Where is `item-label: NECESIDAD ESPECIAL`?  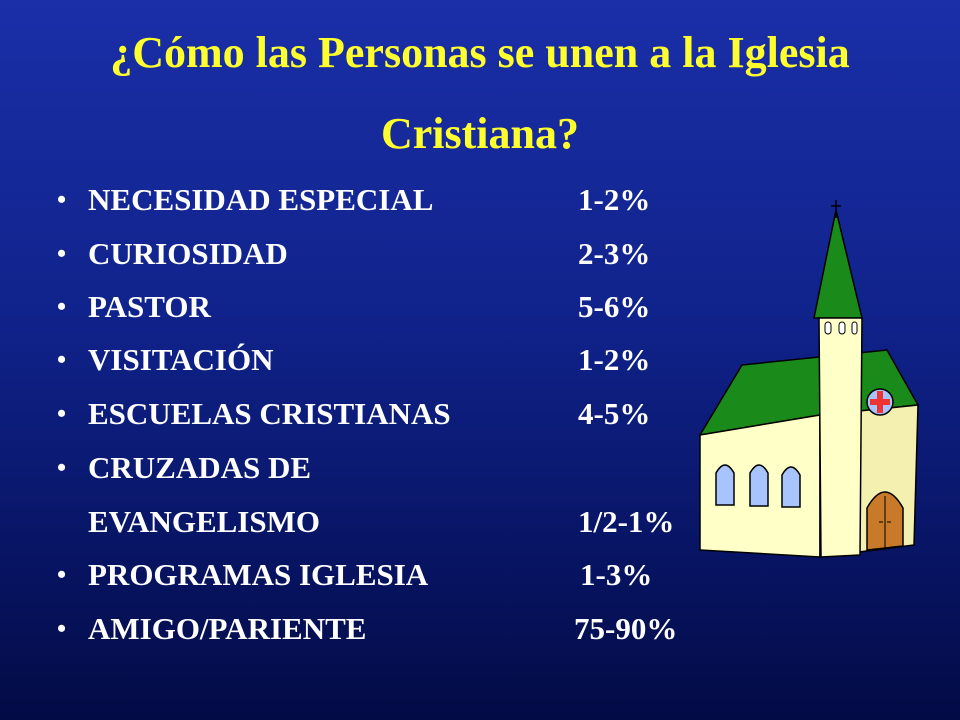
item-label: NECESIDAD ESPECIAL is located at coordinates (261, 199).